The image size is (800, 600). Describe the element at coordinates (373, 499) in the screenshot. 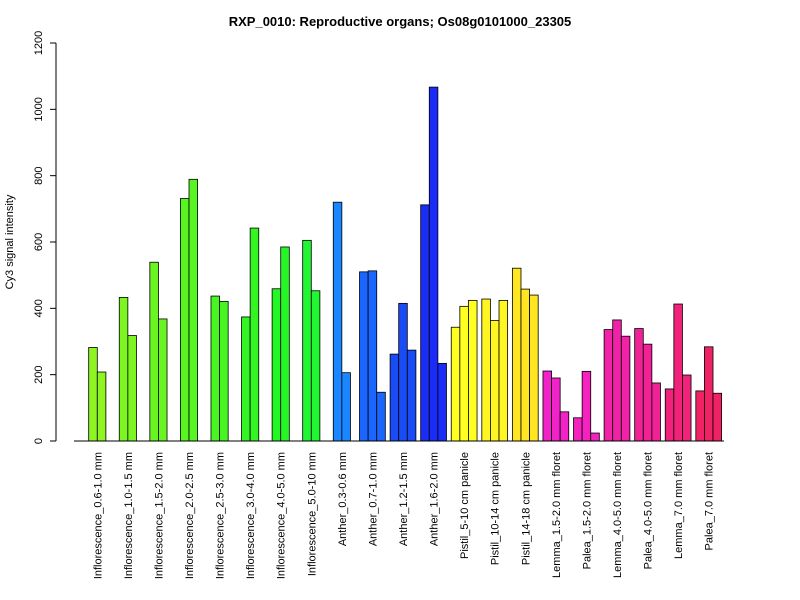

I see `x-tick-label: Anther_0.7-1.0 mm` at that location.